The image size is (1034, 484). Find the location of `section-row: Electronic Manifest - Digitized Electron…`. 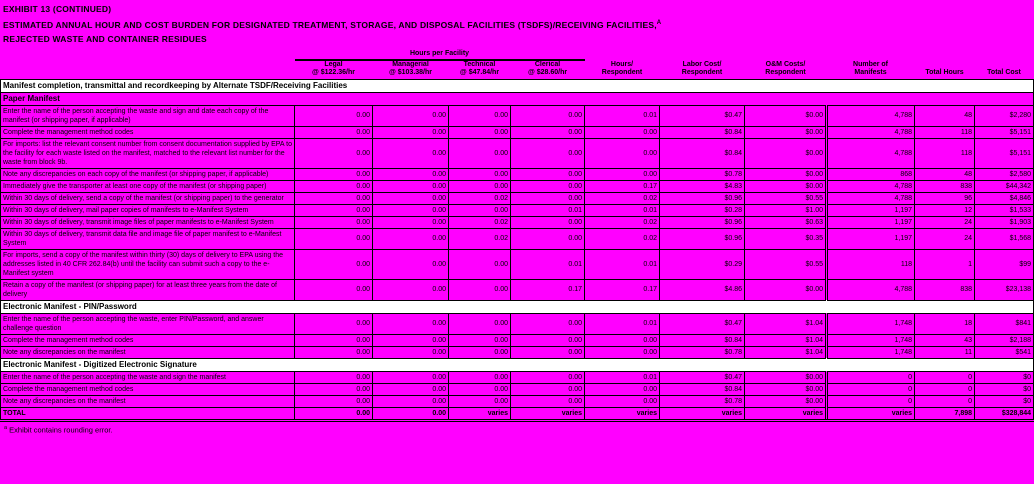

section-row: Electronic Manifest - Digitized Electron… is located at coordinates (517, 364).